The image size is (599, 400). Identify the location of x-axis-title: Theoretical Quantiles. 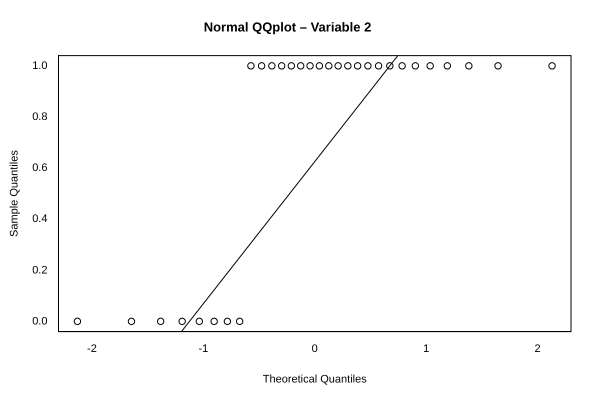
(315, 379).